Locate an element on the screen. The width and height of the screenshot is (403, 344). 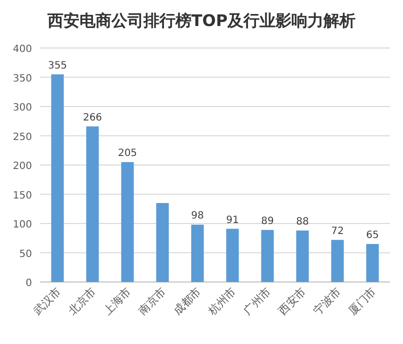
data-label: 88 is located at coordinates (302, 222).